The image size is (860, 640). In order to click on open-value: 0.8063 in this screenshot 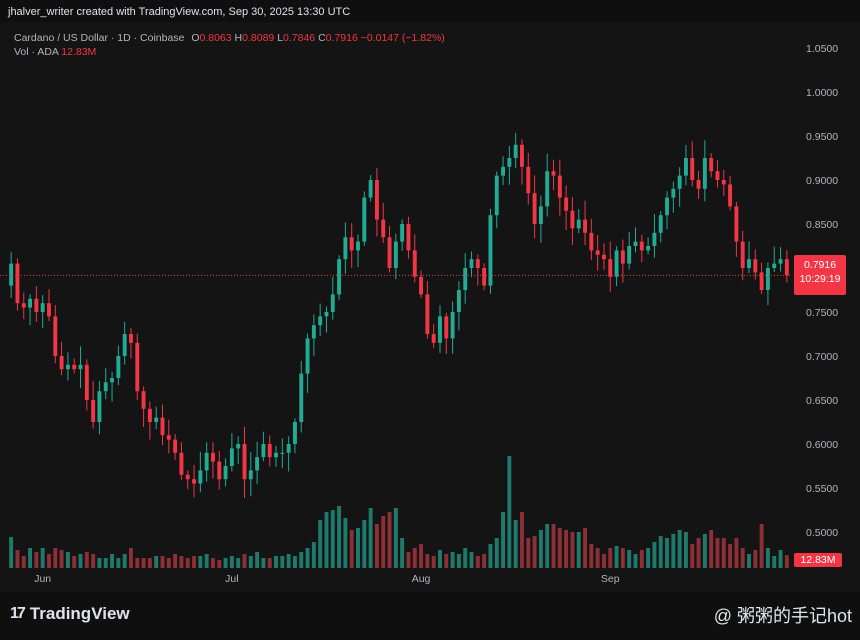, I will do `click(215, 38)`.